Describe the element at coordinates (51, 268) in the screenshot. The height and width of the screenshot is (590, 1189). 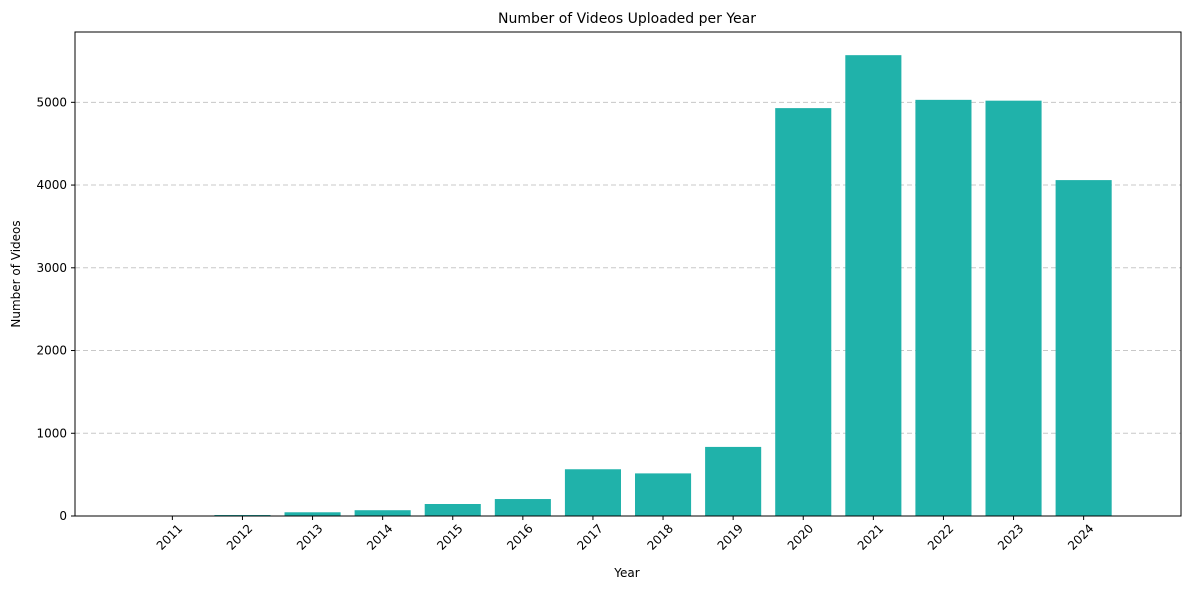
I see `y-tick-label: 3000` at that location.